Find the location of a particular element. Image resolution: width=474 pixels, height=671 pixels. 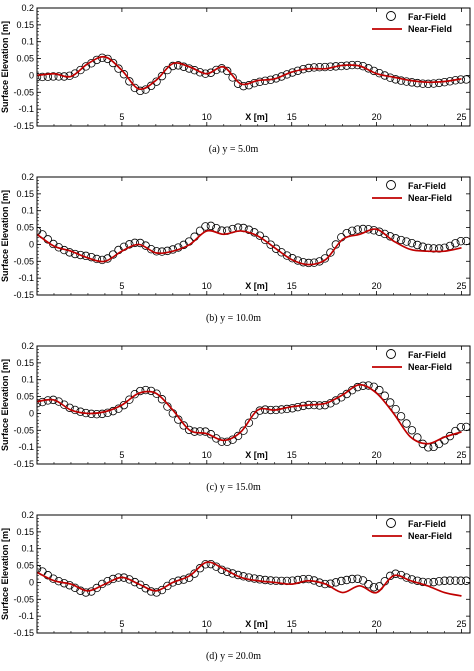

y-tick-label: -0.05 is located at coordinates (23, 599).